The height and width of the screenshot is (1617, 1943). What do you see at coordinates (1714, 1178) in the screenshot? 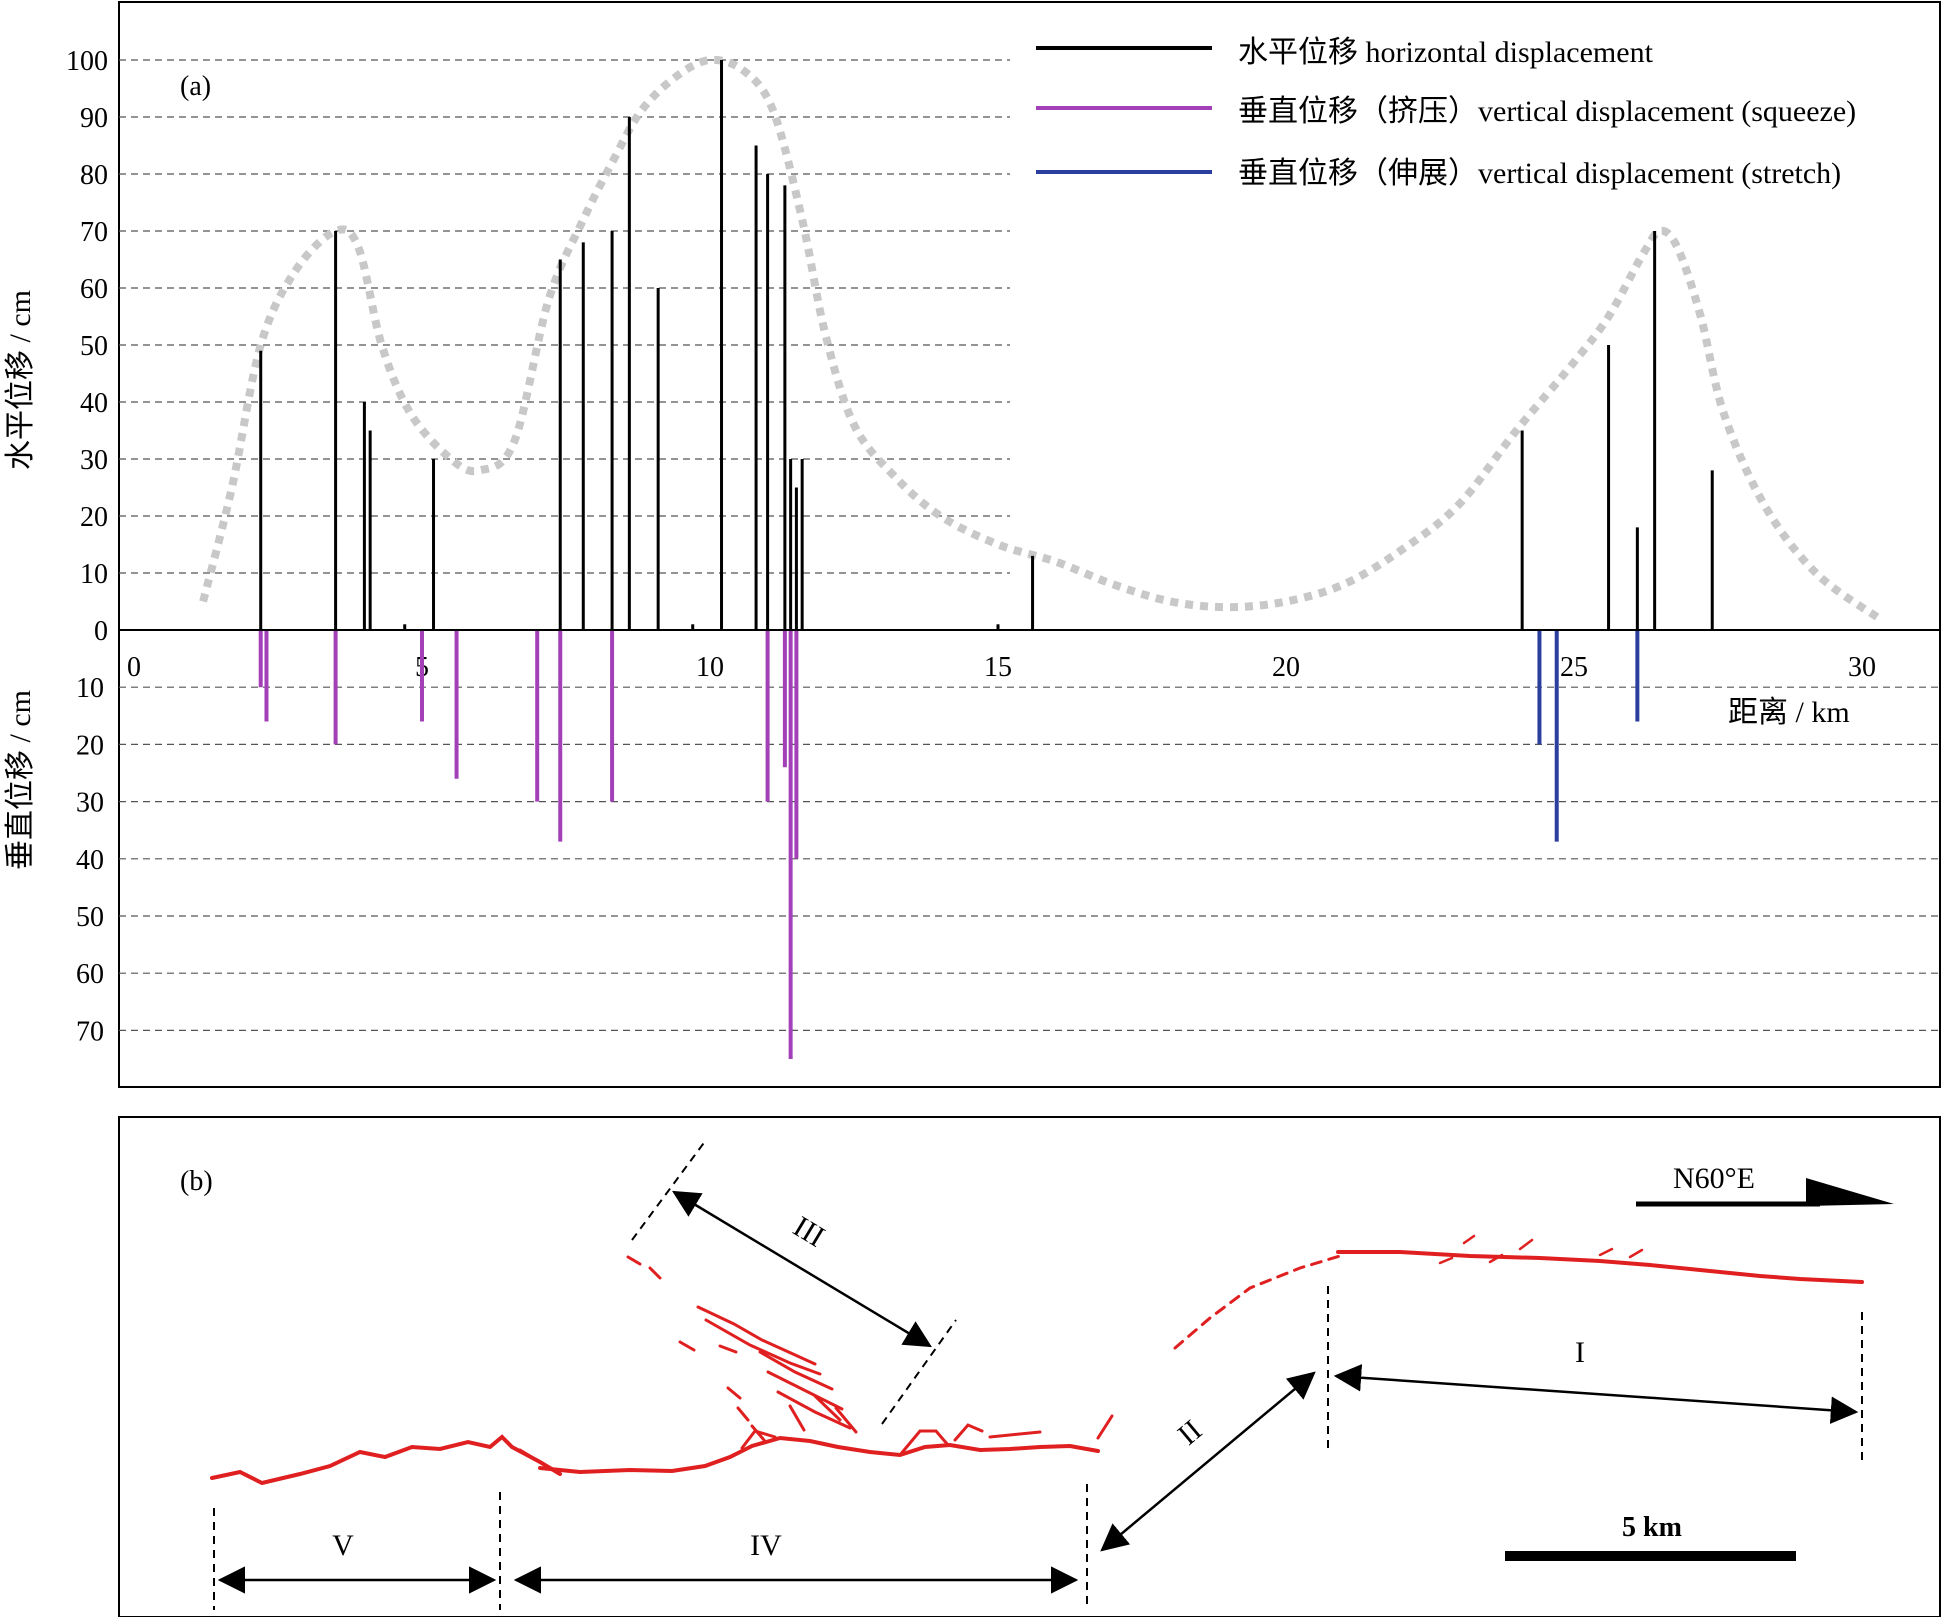
I see `direction-label: N60°E` at bounding box center [1714, 1178].